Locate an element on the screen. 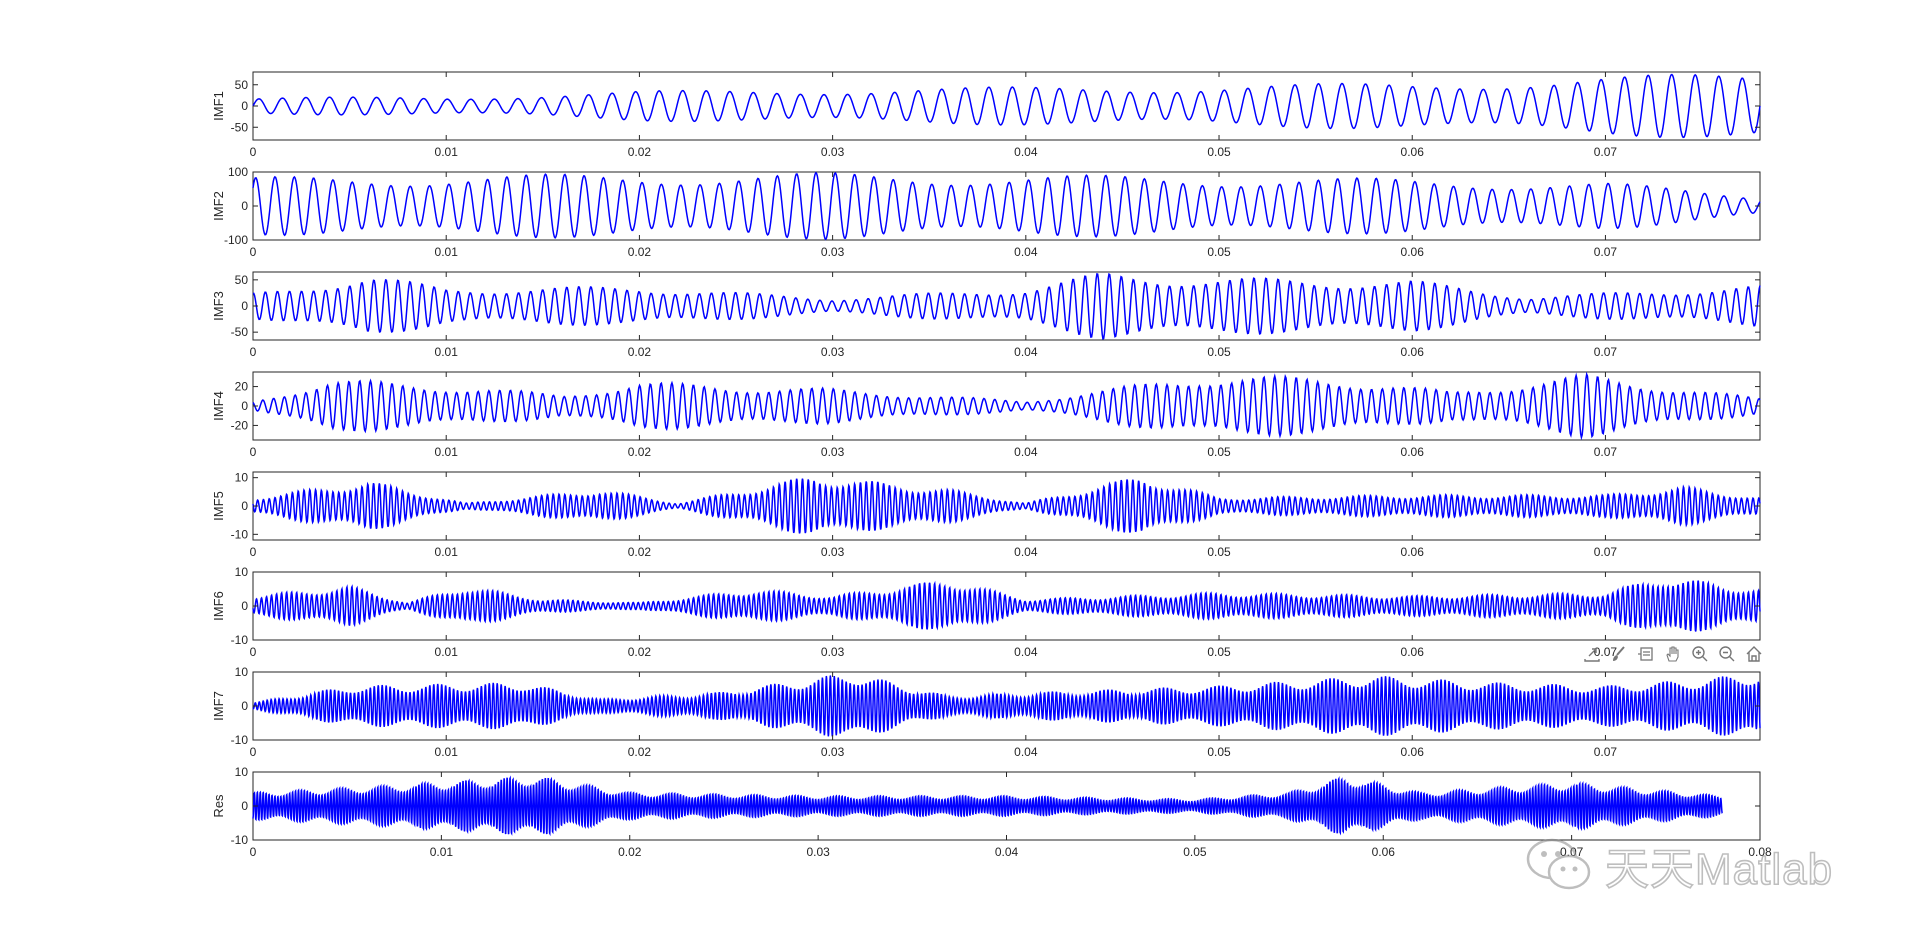 This screenshot has height=937, width=1920. y-axis-label: IMF1 is located at coordinates (218, 106).